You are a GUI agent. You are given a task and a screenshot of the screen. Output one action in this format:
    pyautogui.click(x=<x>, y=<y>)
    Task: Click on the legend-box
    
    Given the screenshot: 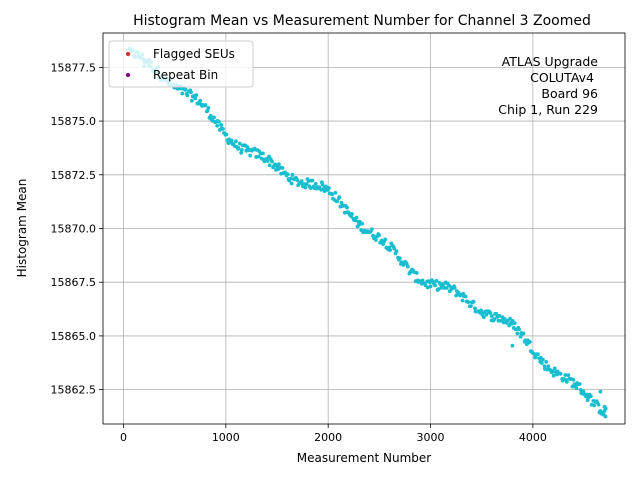 What is the action you would take?
    pyautogui.click(x=181, y=64)
    